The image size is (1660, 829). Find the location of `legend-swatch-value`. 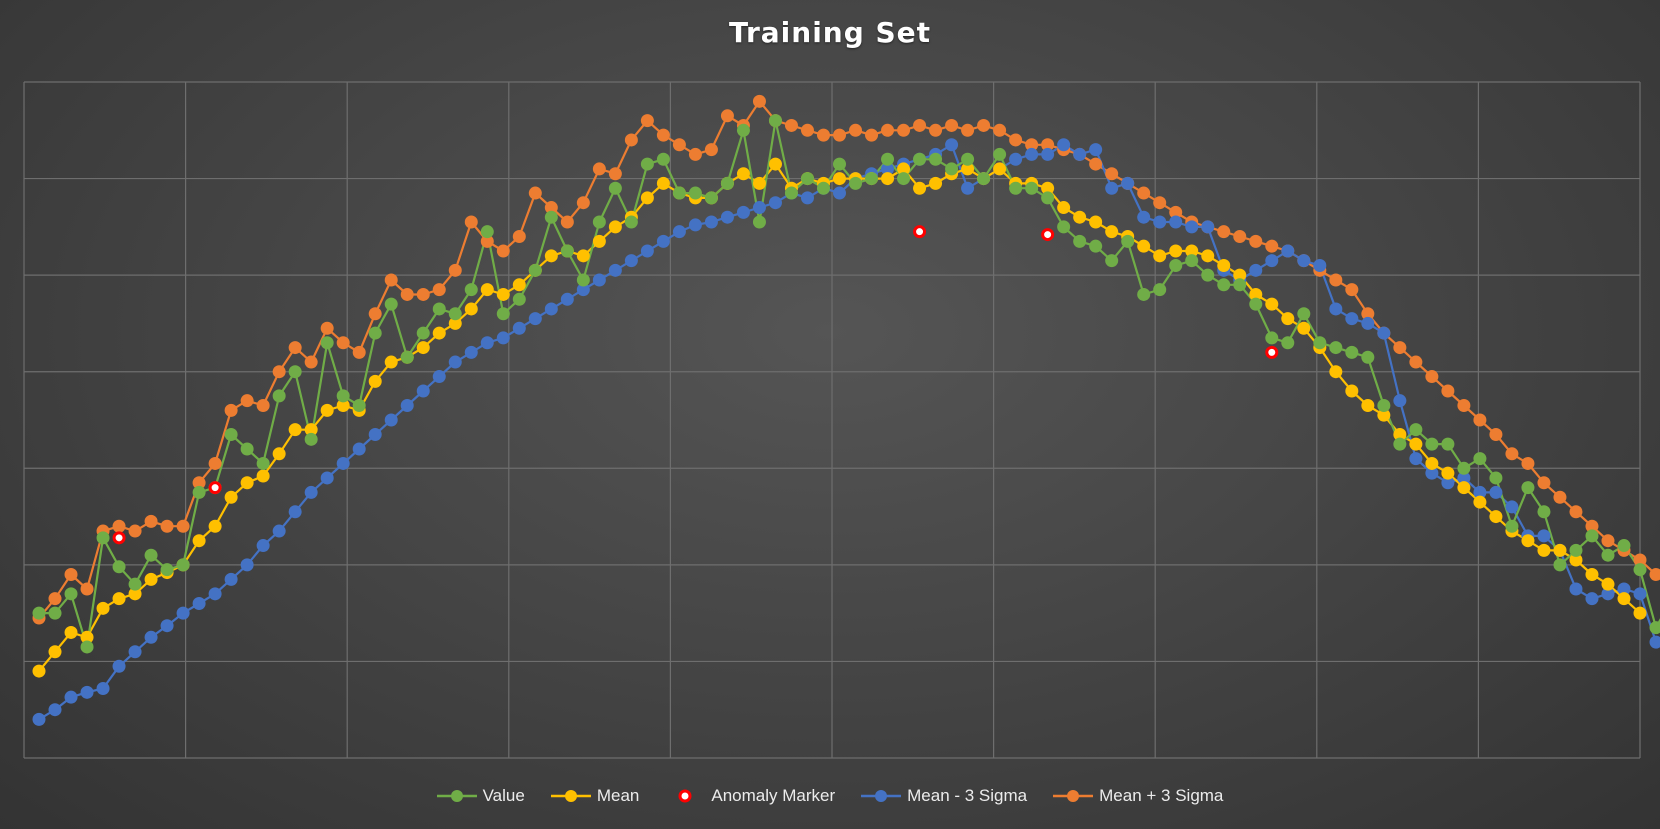

legend-swatch-value is located at coordinates (456, 796).